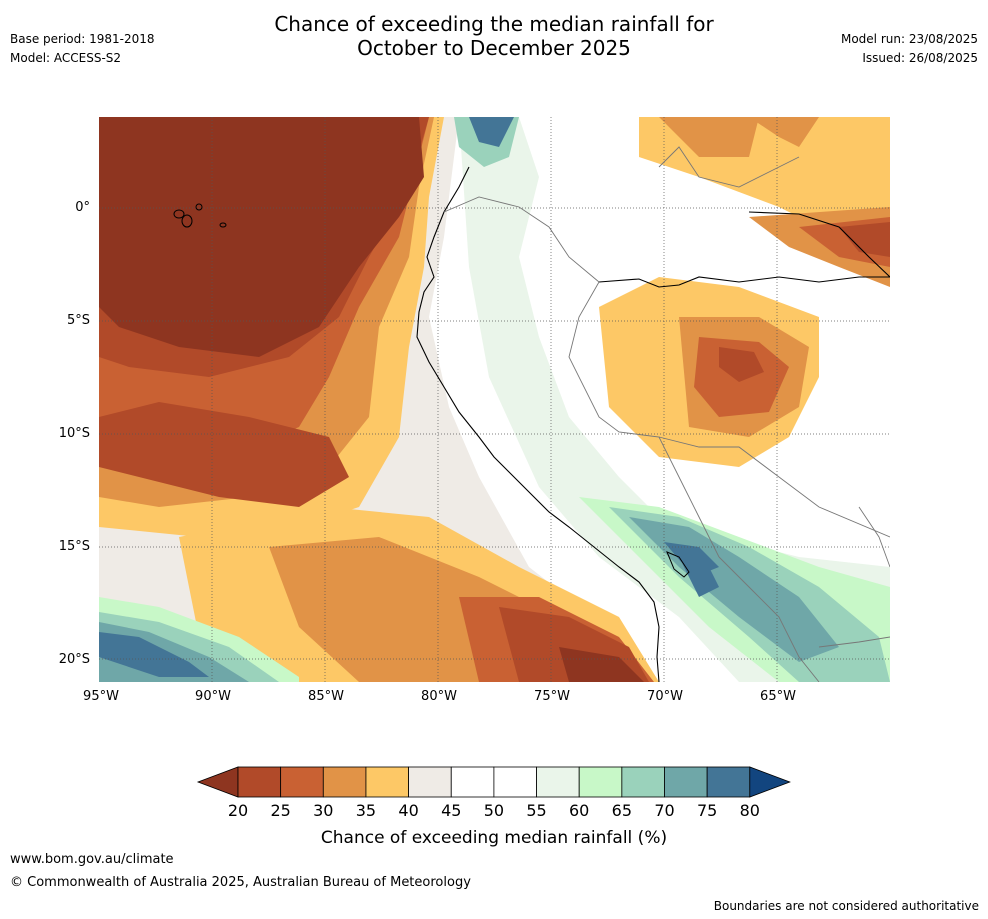  What do you see at coordinates (366, 810) in the screenshot?
I see `colorbar-tick-label: 35` at bounding box center [366, 810].